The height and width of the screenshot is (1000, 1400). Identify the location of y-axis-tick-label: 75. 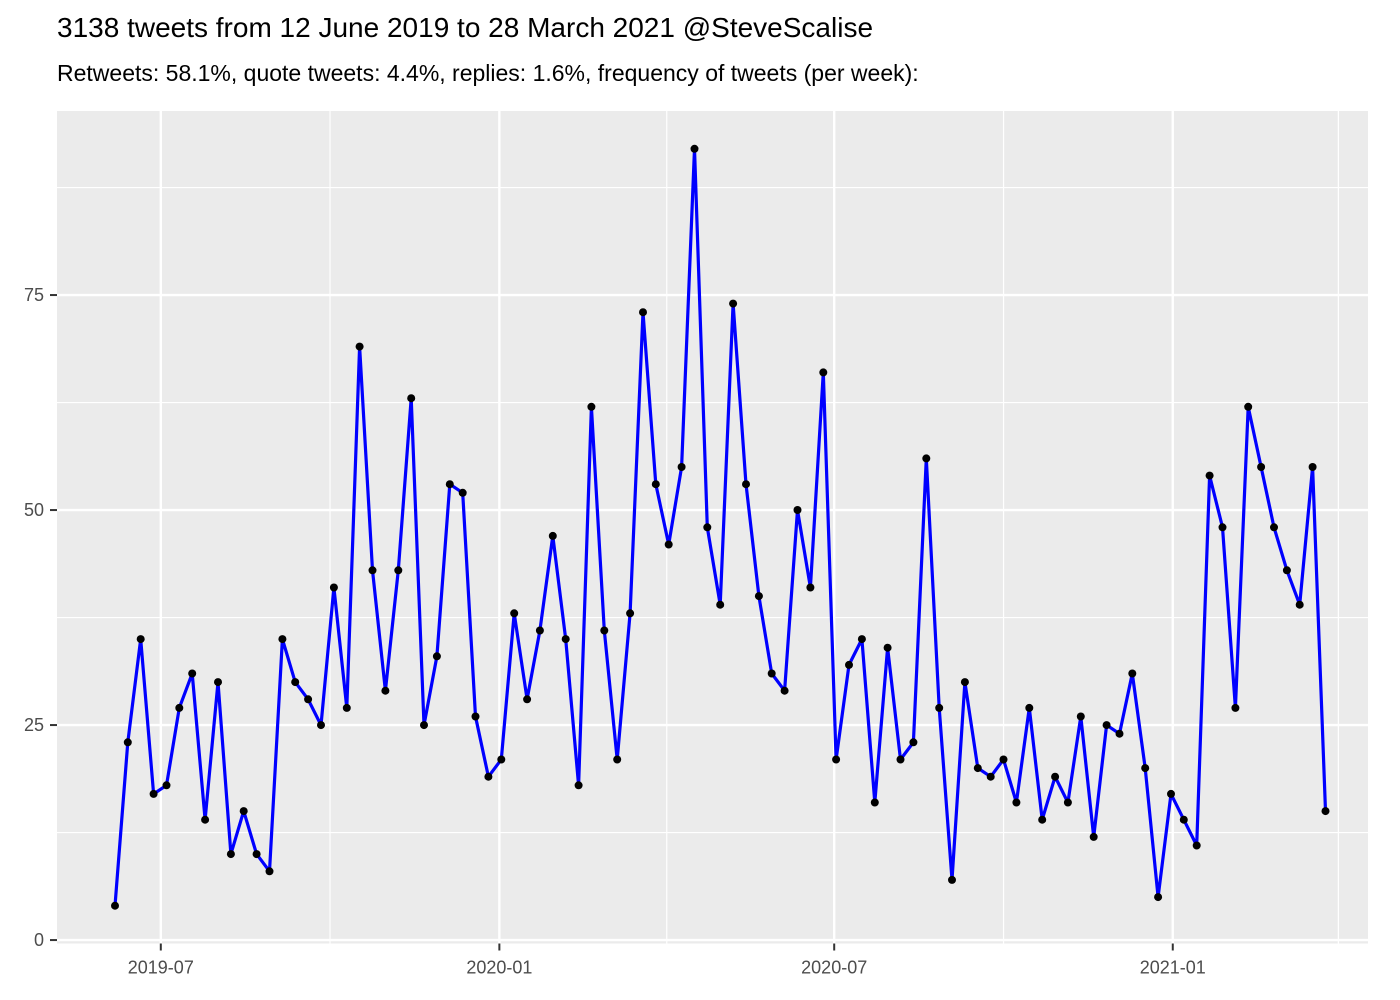
(34, 295).